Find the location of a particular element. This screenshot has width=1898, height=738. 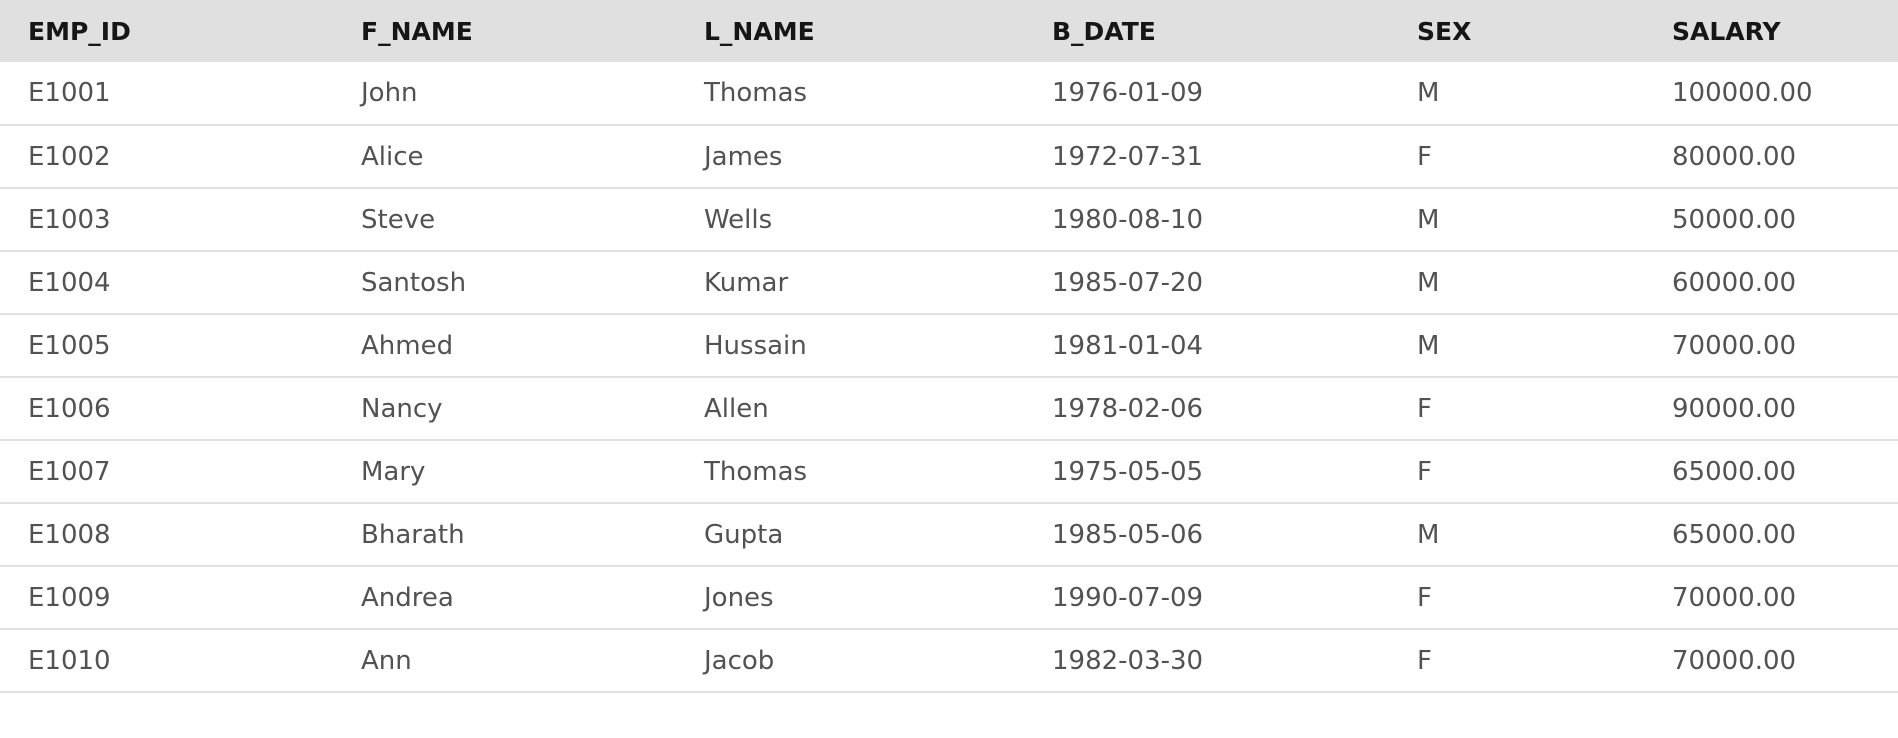

column-header-salary: SALARY is located at coordinates (1726, 31).